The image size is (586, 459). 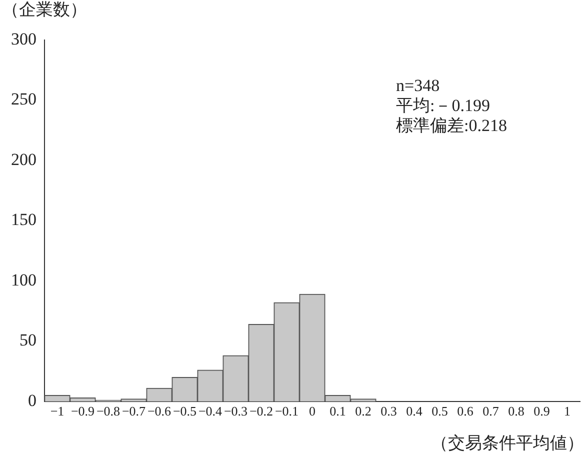 What do you see at coordinates (491, 411) in the screenshot?
I see `x-tick-label: 0.7` at bounding box center [491, 411].